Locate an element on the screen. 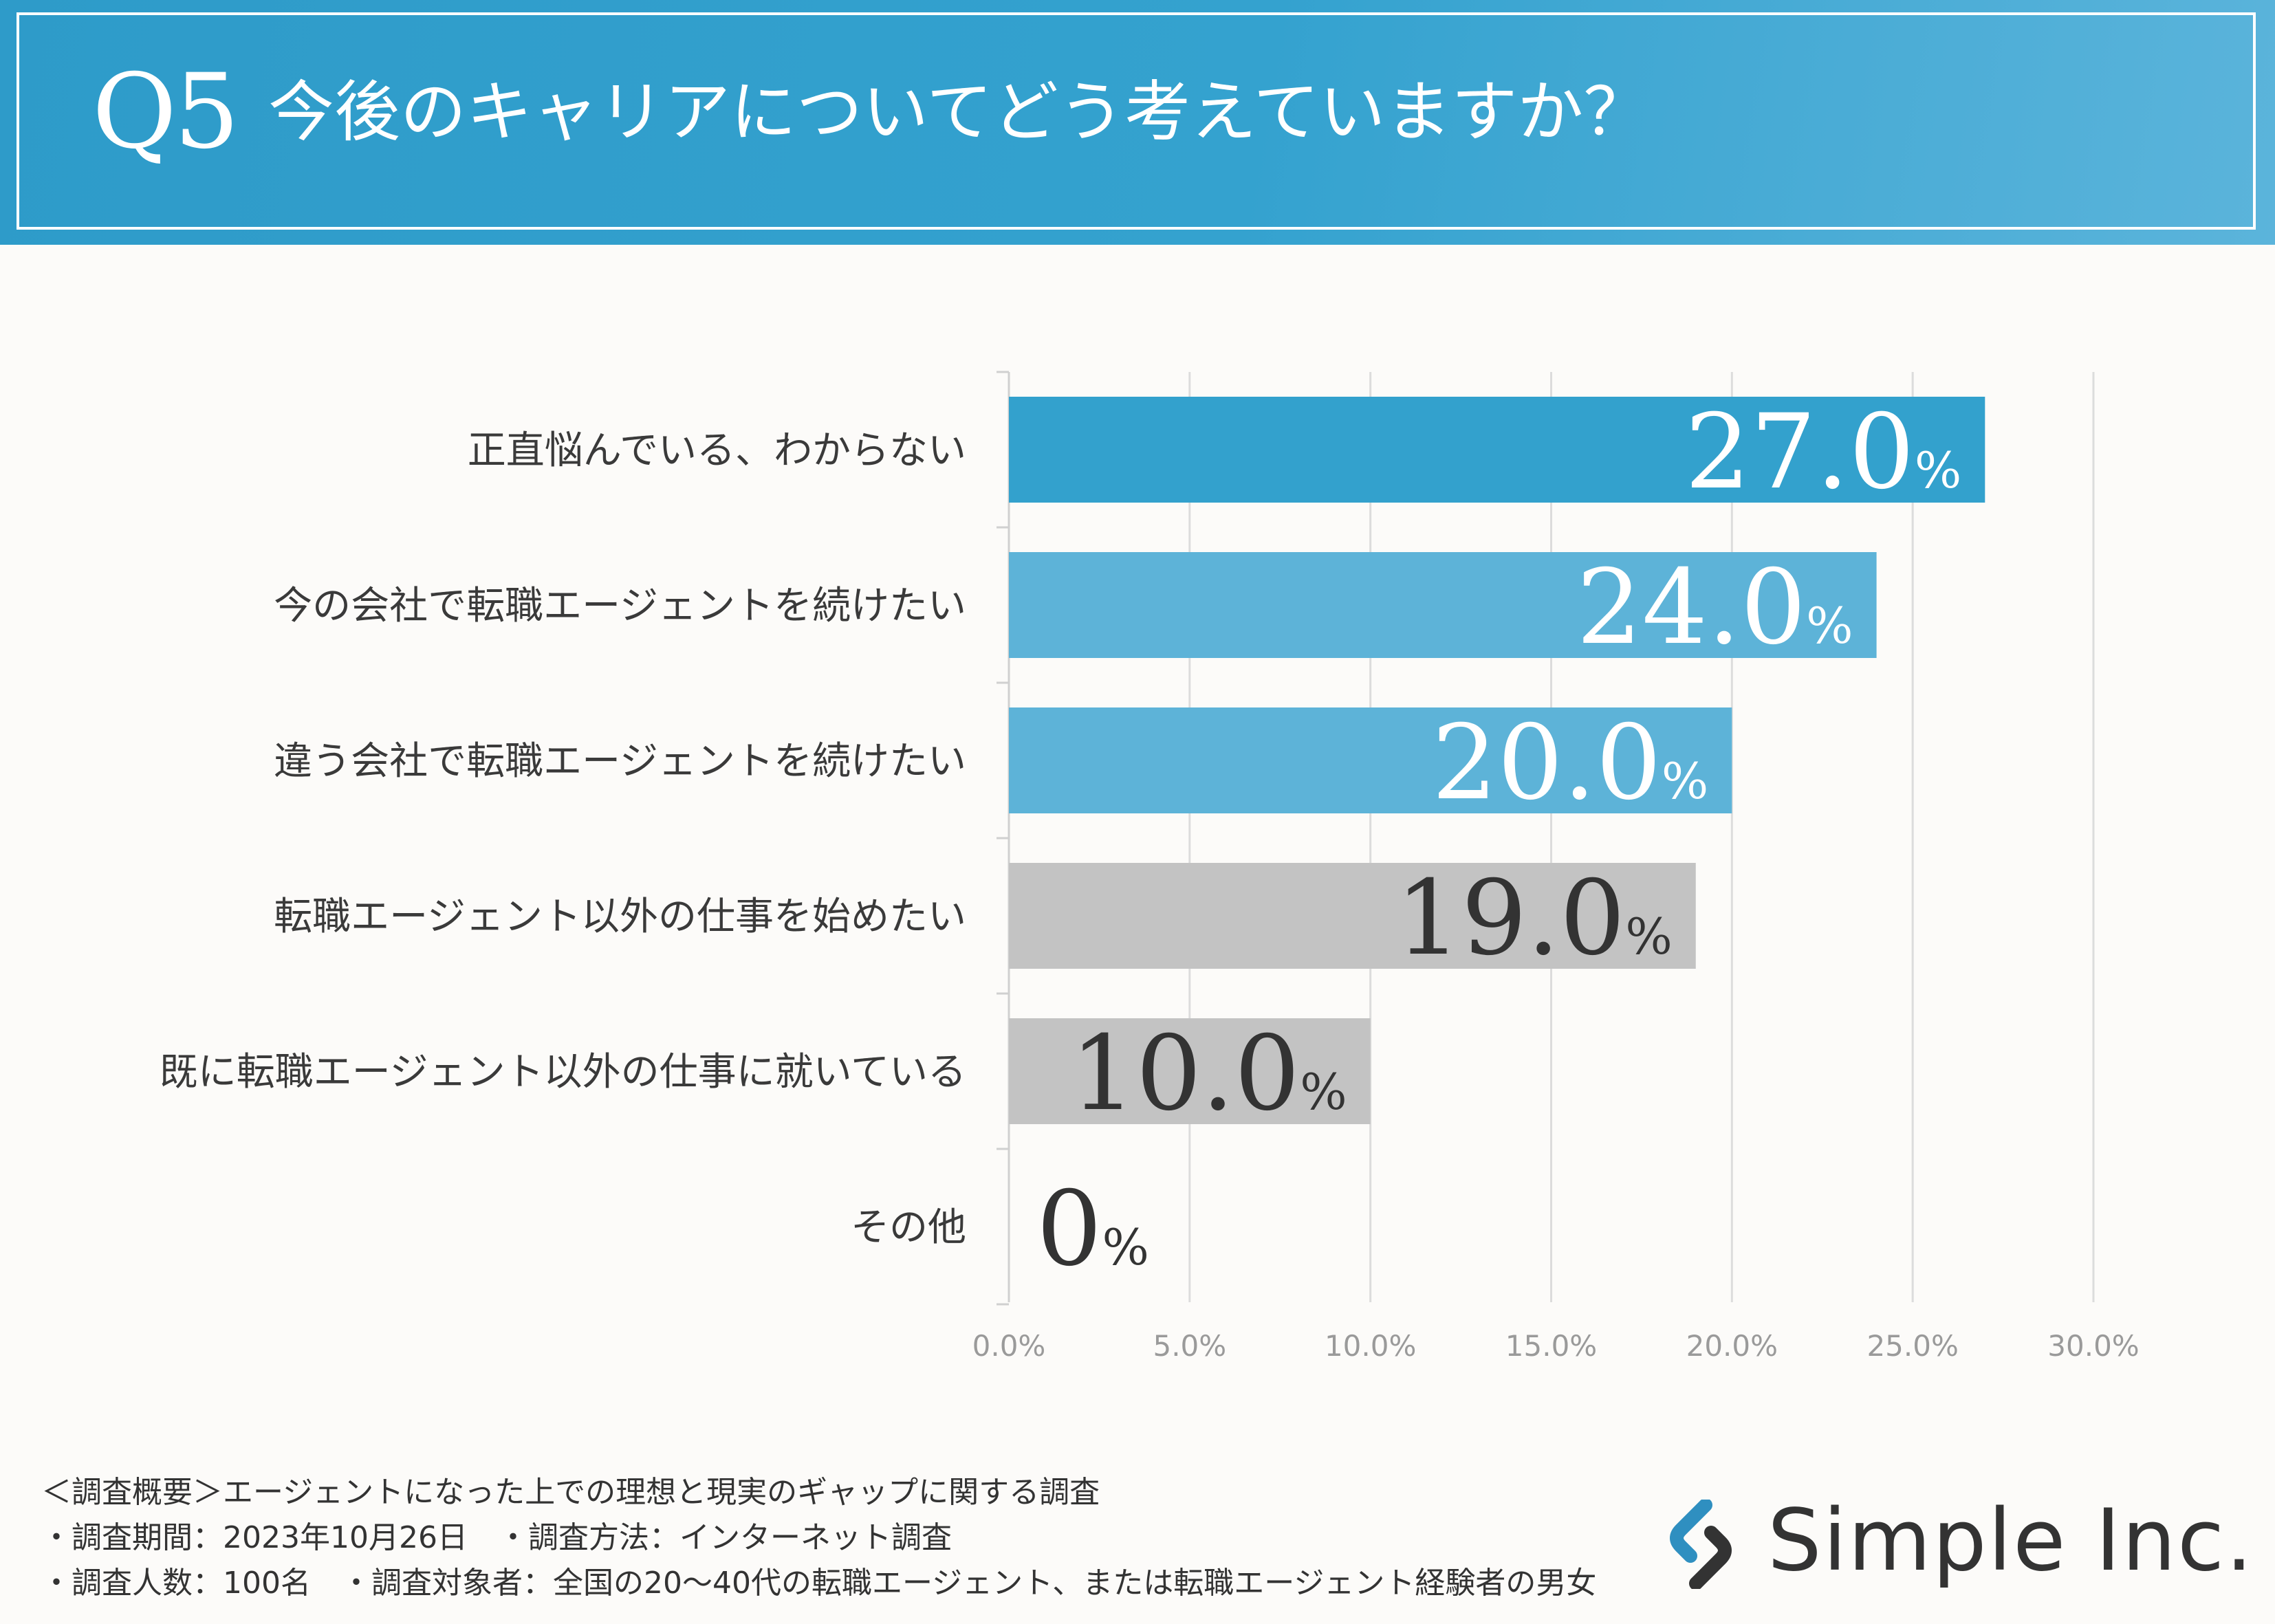 The width and height of the screenshot is (2275, 1624). data-label-value: 0 is located at coordinates (1069, 1229).